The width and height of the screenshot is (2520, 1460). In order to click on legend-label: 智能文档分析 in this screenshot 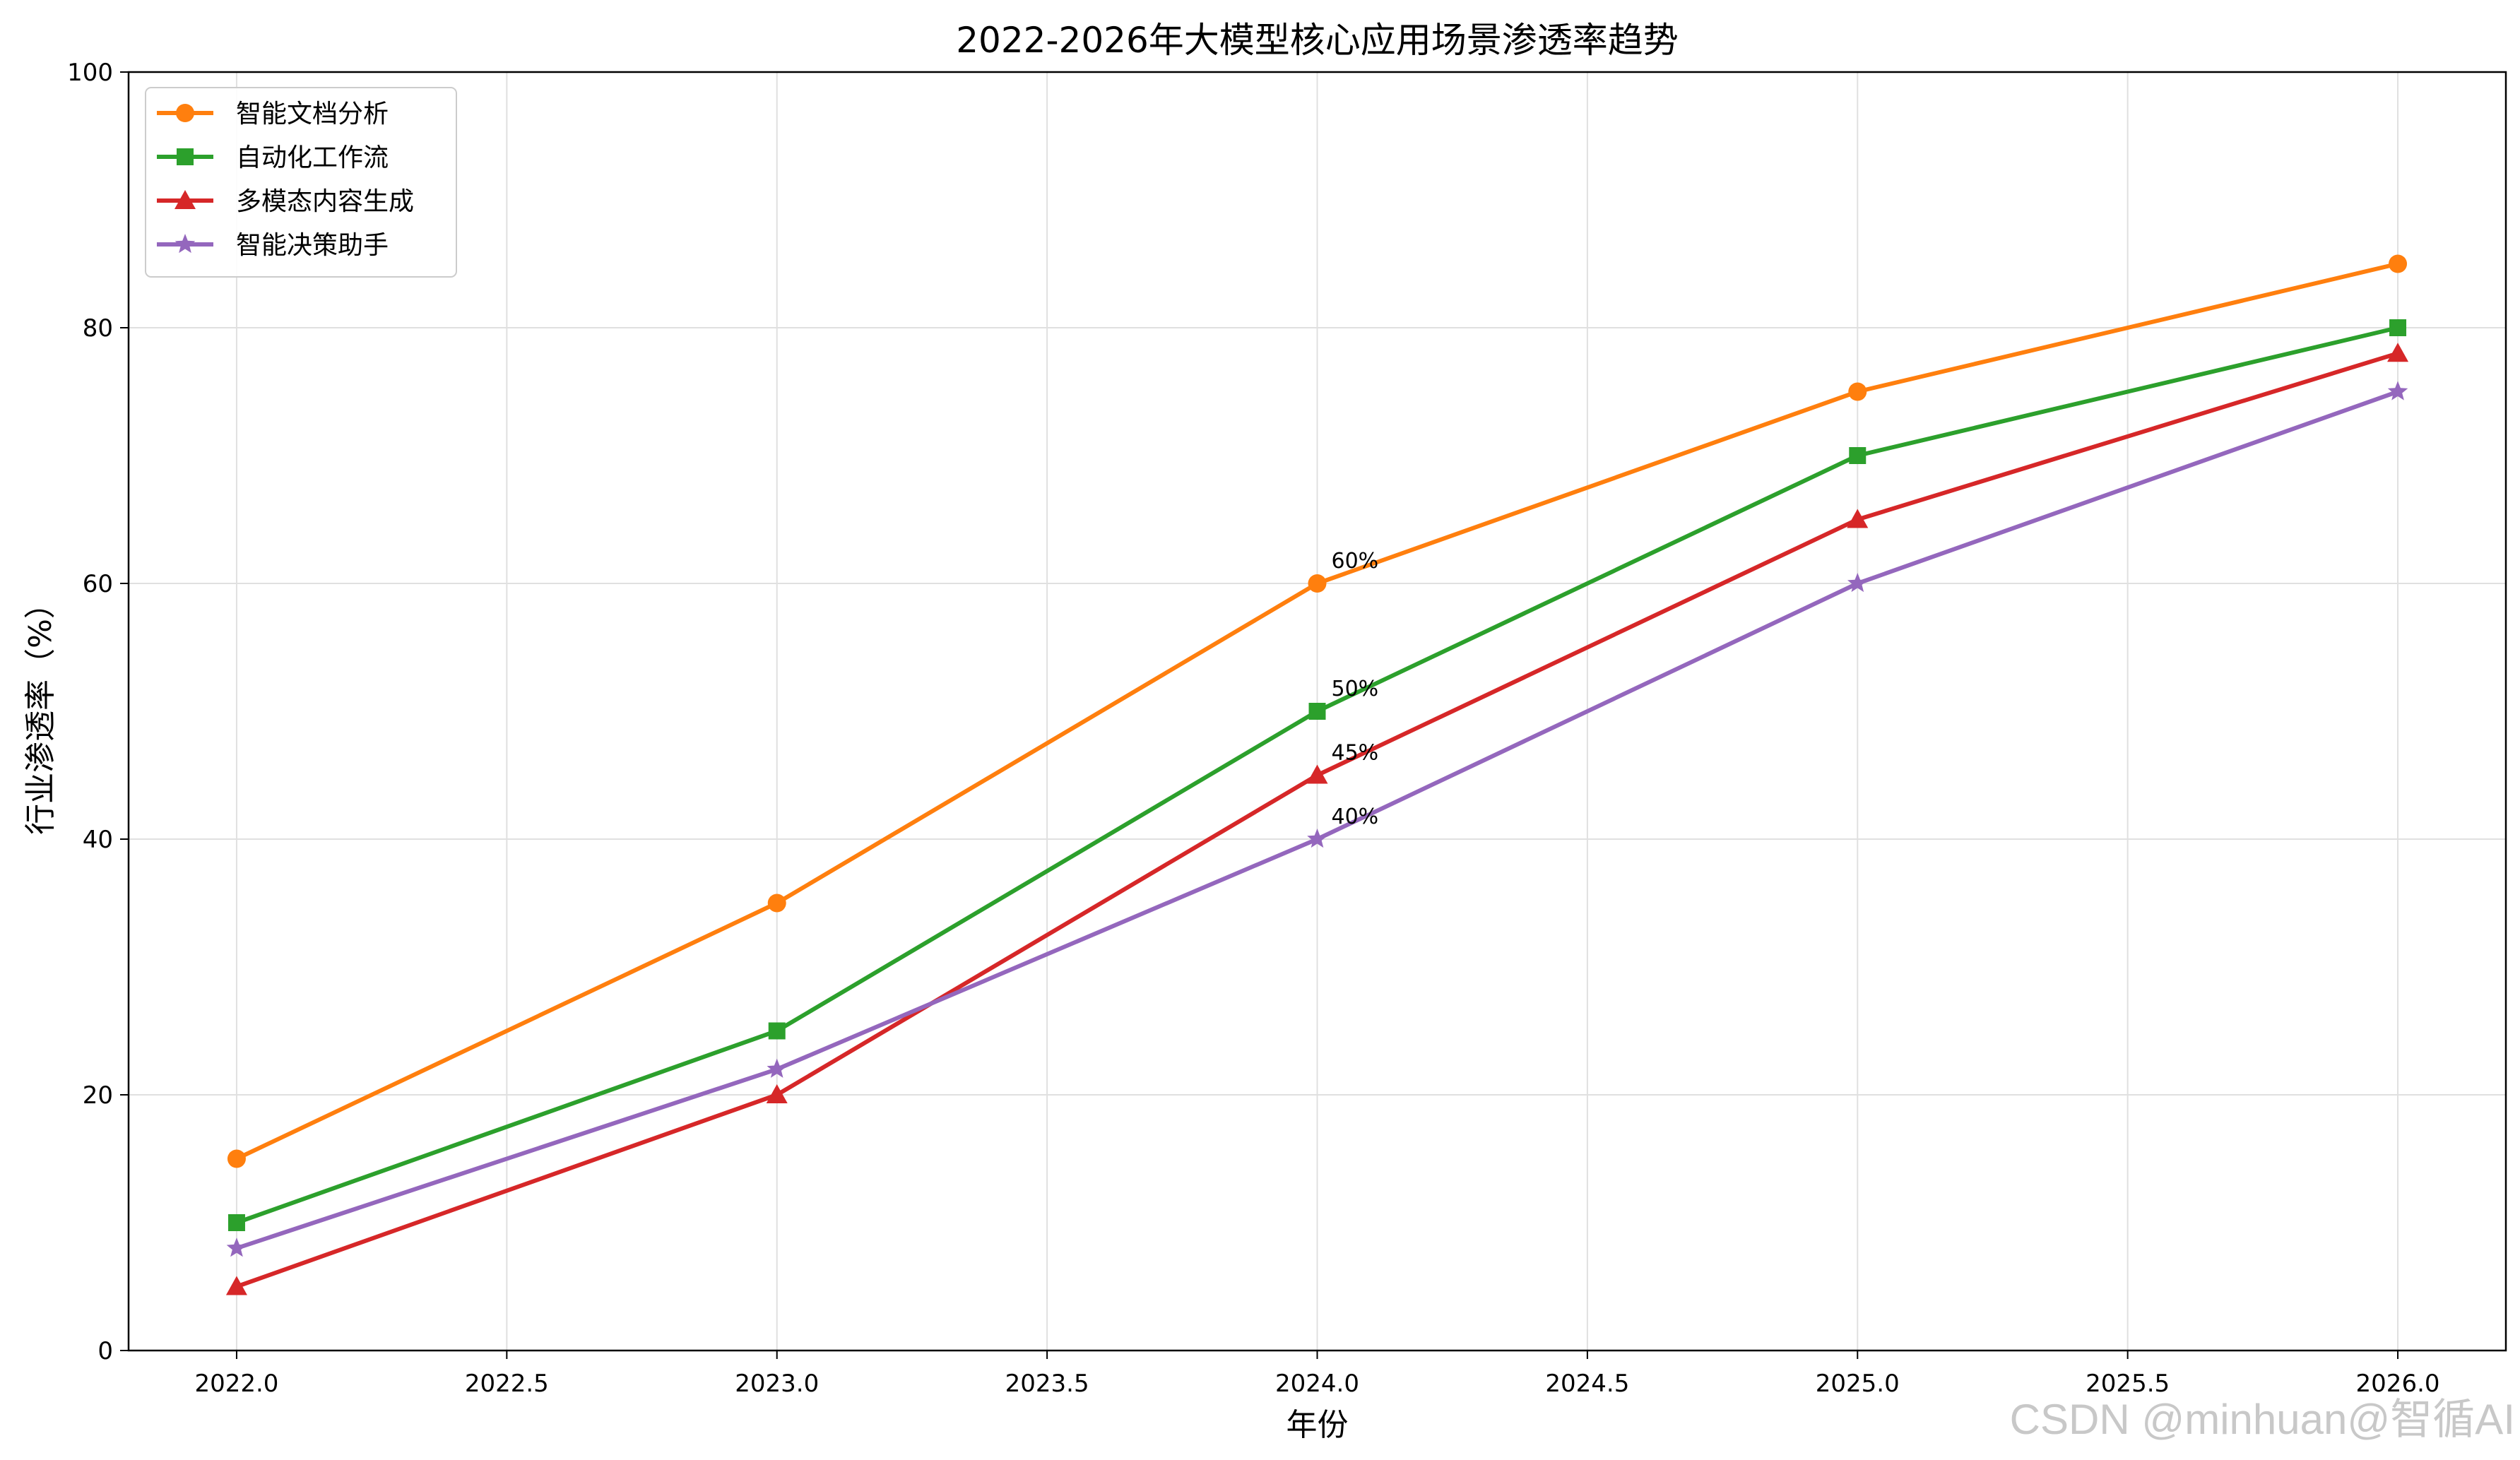, I will do `click(312, 114)`.